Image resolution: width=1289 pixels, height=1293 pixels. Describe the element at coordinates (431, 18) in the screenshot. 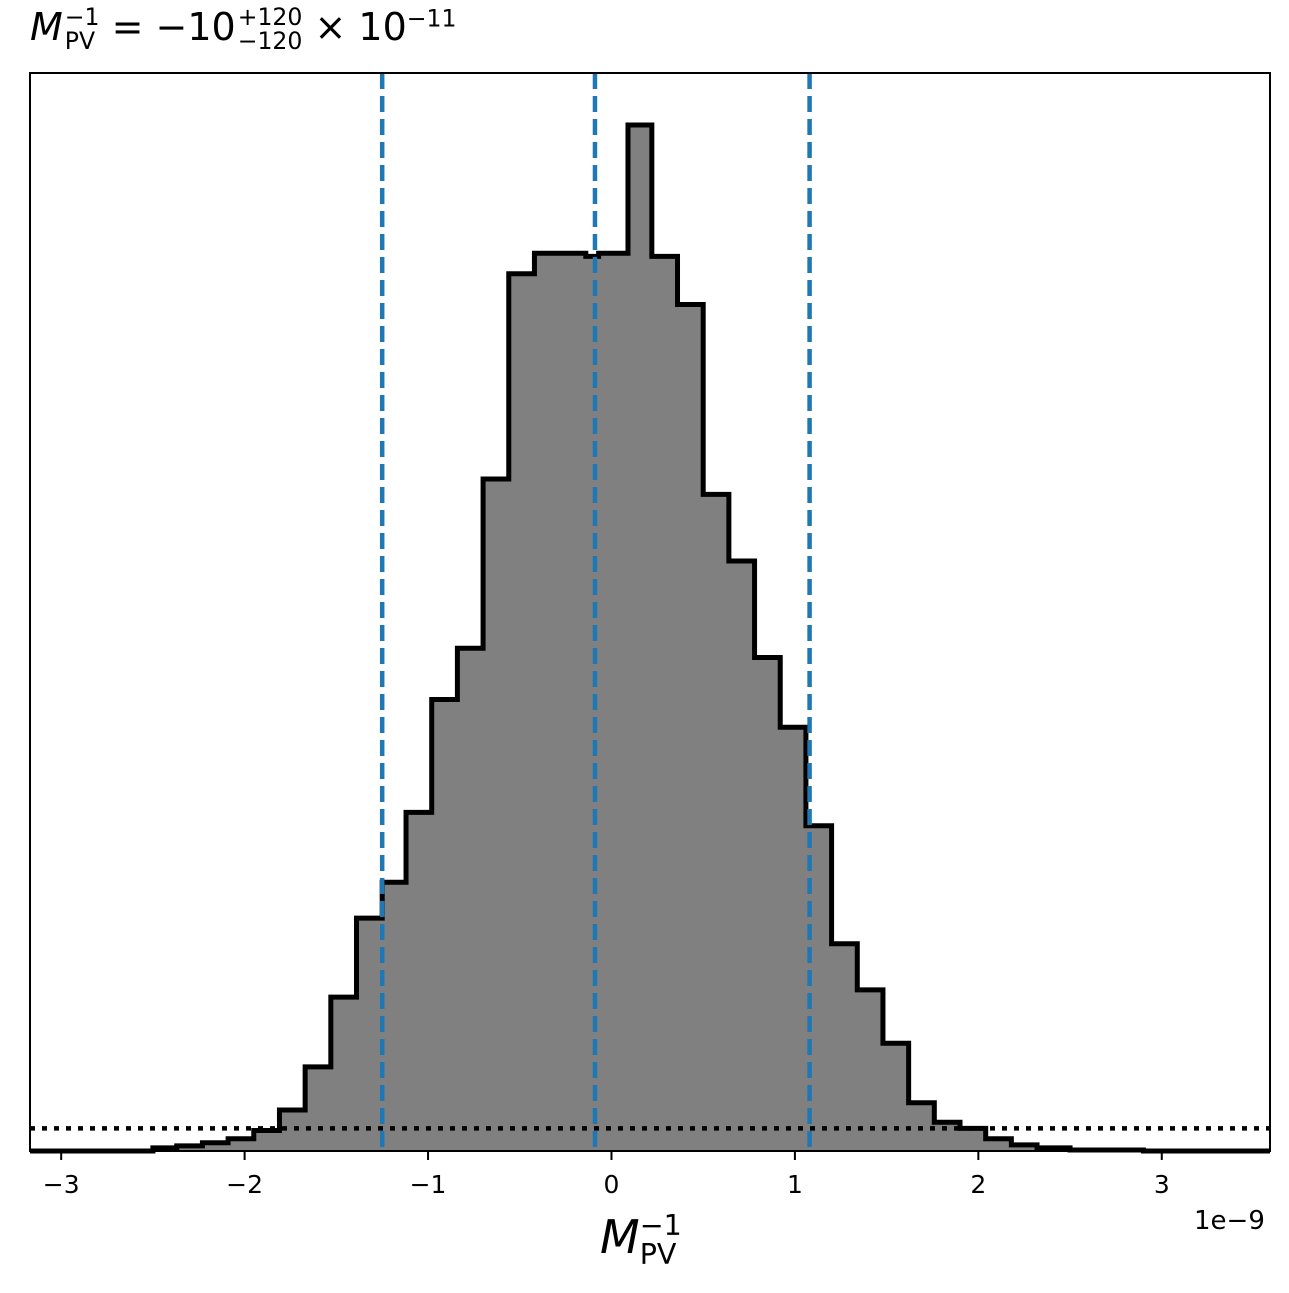

I see `title-exponent: −11` at that location.